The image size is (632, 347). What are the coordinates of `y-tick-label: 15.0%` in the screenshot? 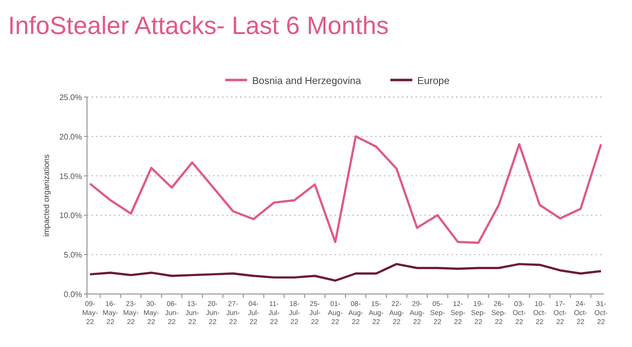 It's located at (70, 176).